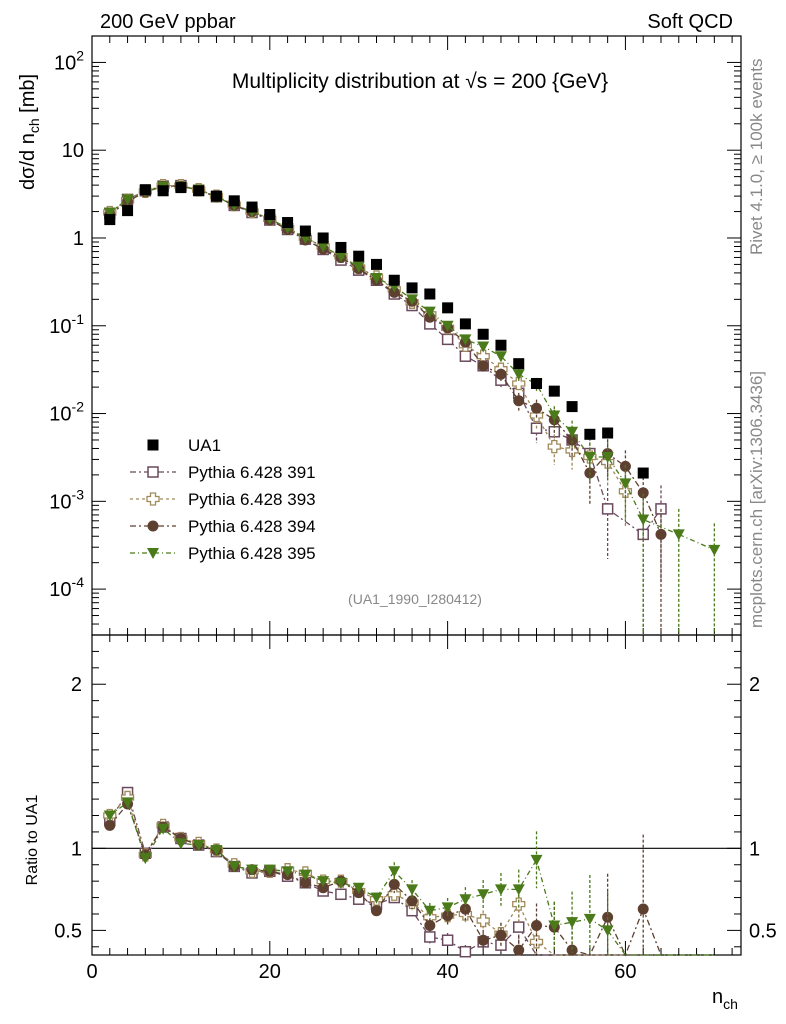 The image size is (786, 1024). Describe the element at coordinates (78, 239) in the screenshot. I see `y-tick-label: 1` at that location.